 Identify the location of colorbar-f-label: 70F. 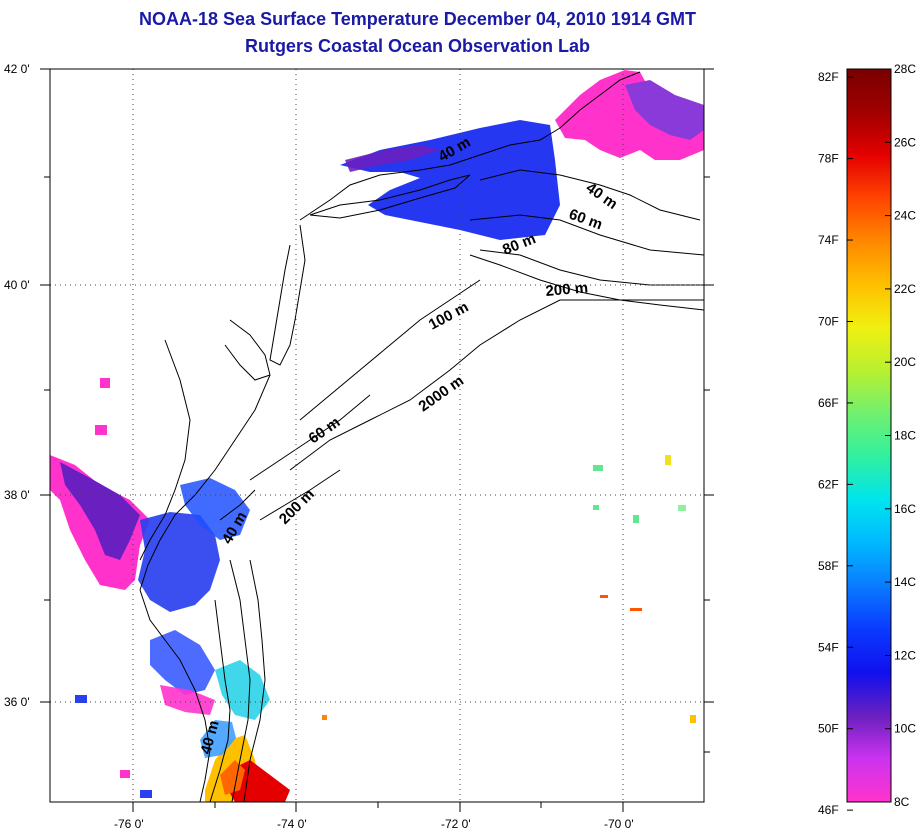
(828, 321).